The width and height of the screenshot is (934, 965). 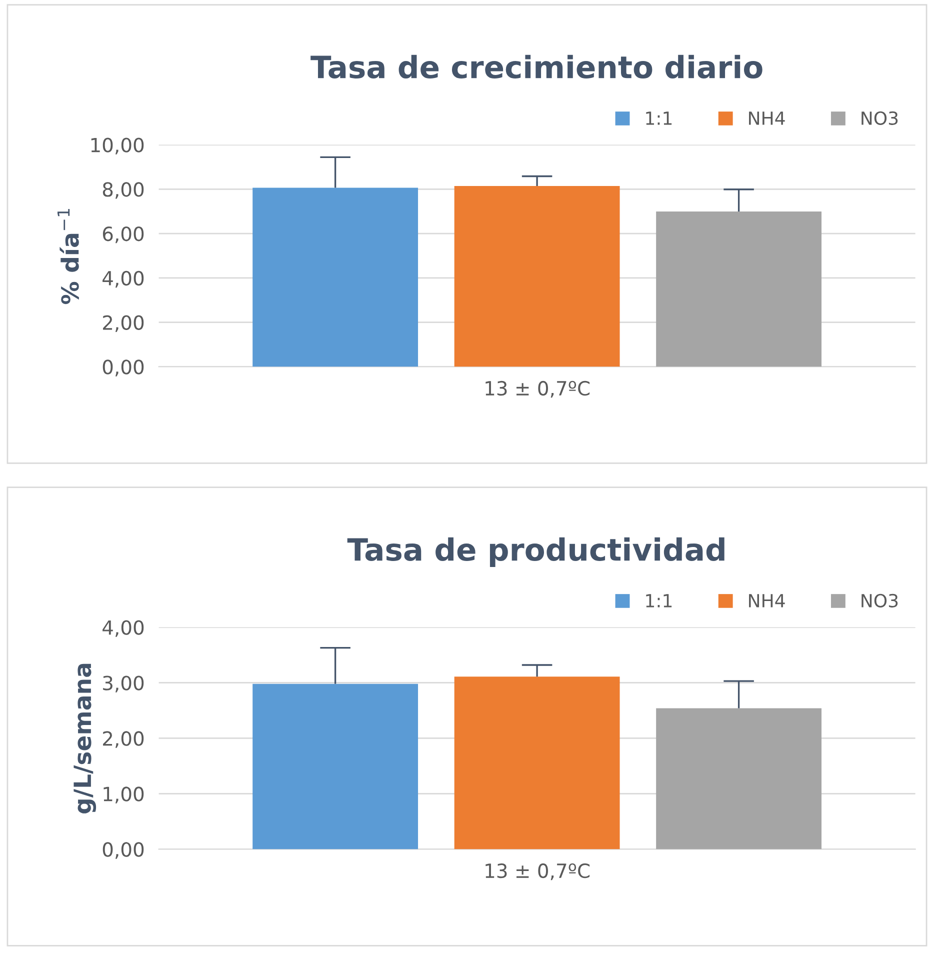 What do you see at coordinates (536, 66) in the screenshot?
I see `chart-title: Tasa de crecimiento diario` at bounding box center [536, 66].